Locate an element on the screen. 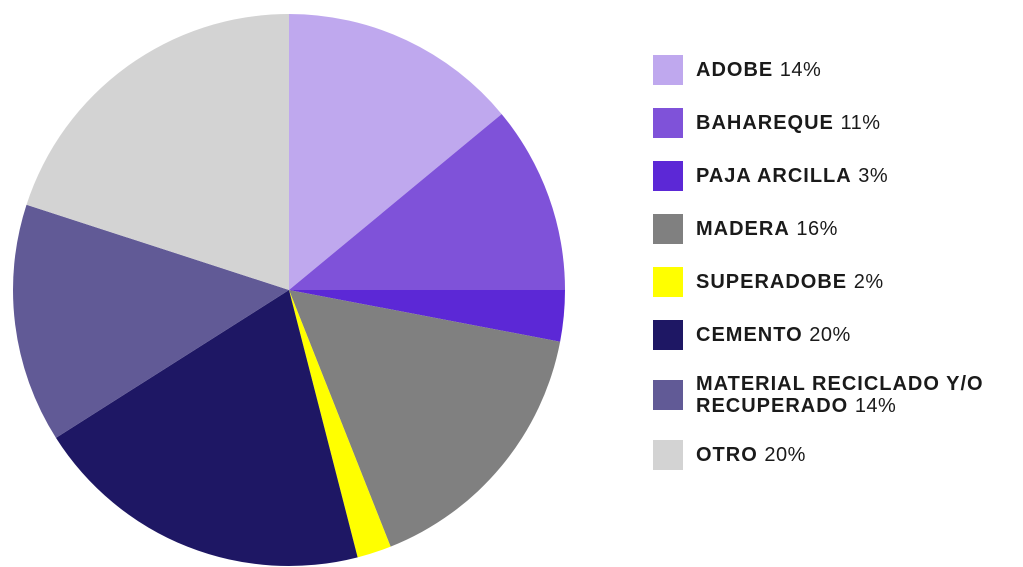 Image resolution: width=1023 pixels, height=567 pixels. legend-value: 2% is located at coordinates (868, 282).